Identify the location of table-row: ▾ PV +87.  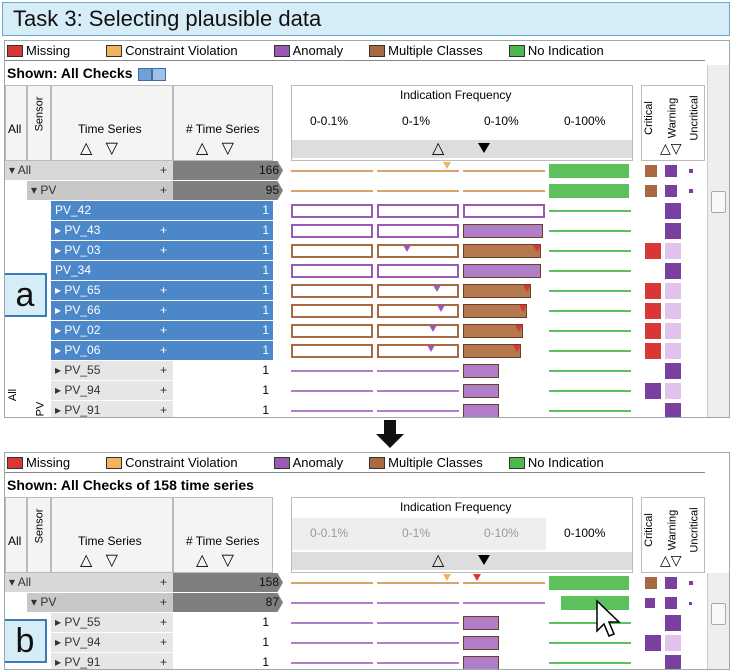
(355, 603).